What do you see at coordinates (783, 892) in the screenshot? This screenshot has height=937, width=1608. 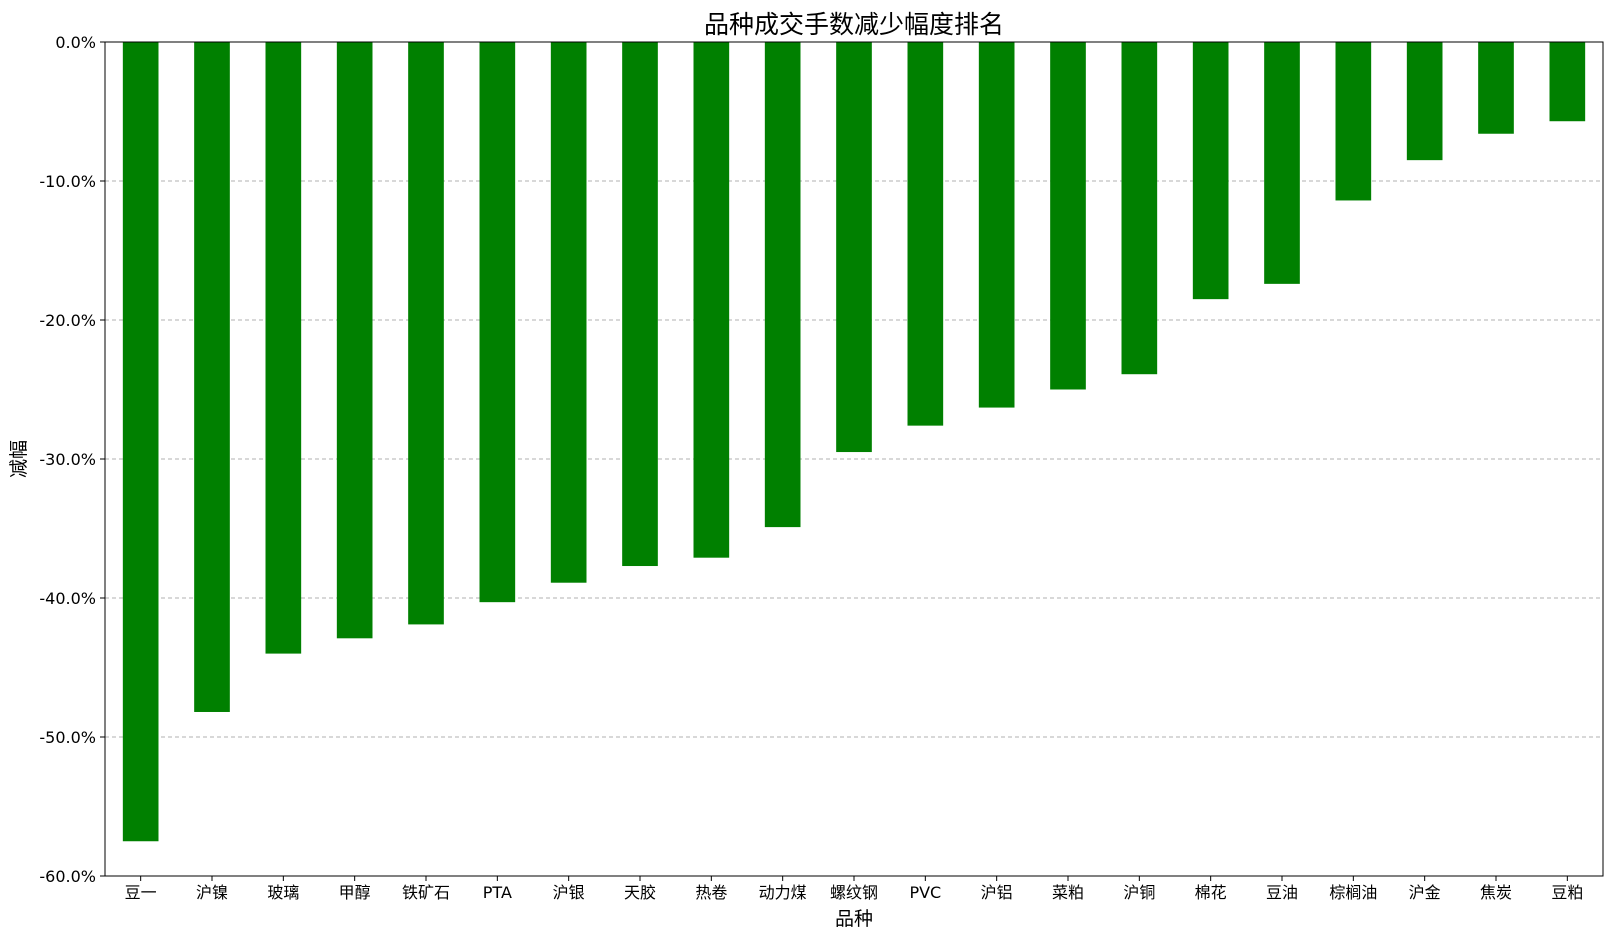 I see `x-tick-label: 动力煤` at bounding box center [783, 892].